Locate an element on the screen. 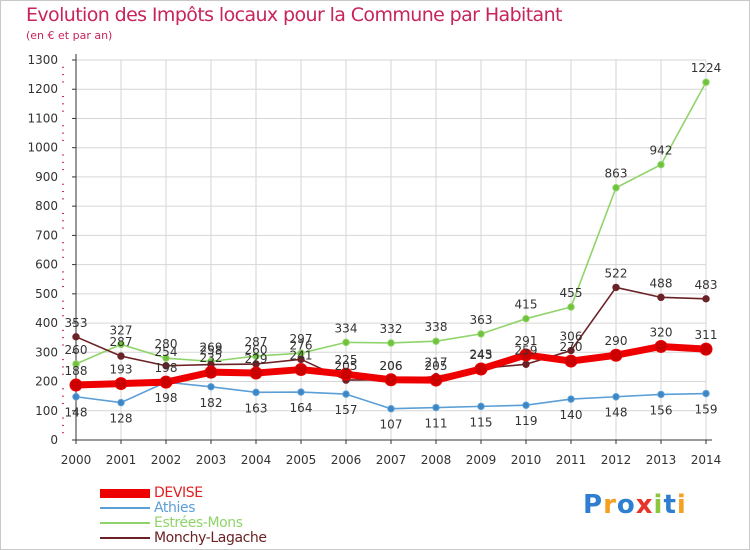  y-tick-label: 800 is located at coordinates (46, 206).